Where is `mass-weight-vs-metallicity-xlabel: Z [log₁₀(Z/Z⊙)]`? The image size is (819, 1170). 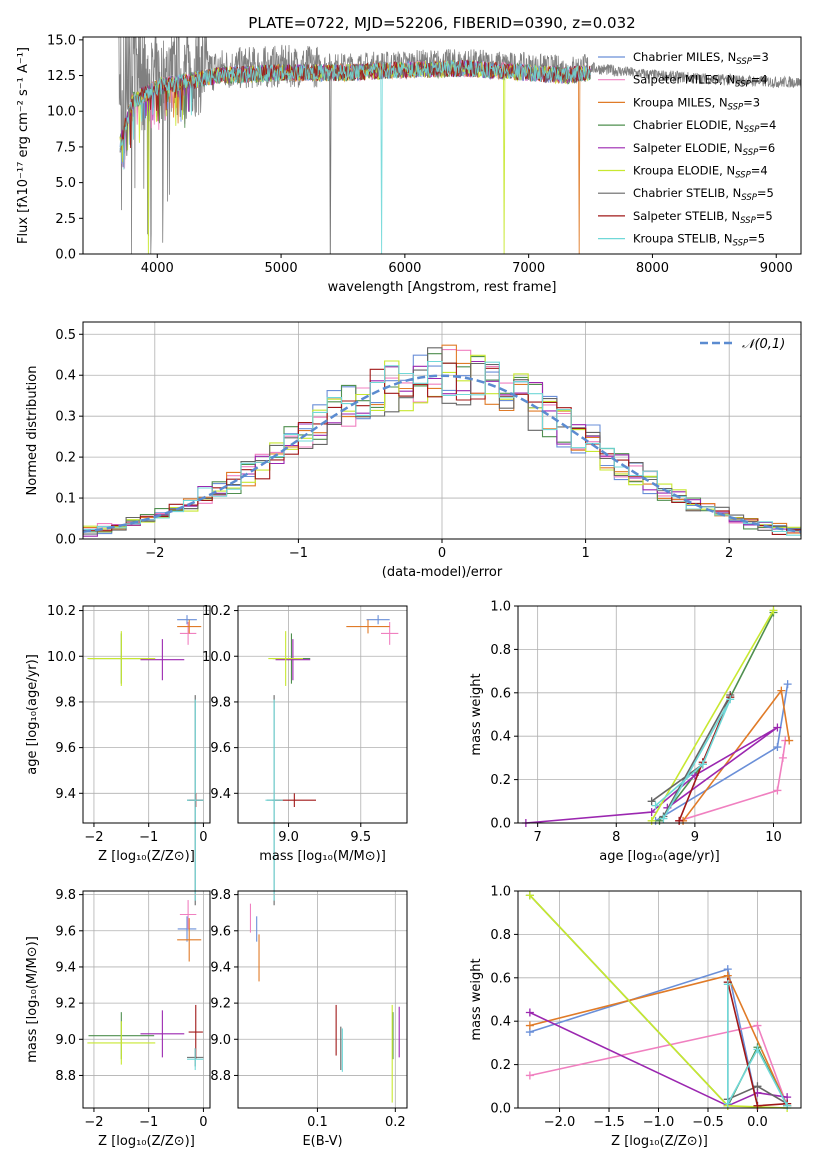 mass-weight-vs-metallicity-xlabel: Z [log₁₀(Z/Z⊙)] is located at coordinates (659, 1141).